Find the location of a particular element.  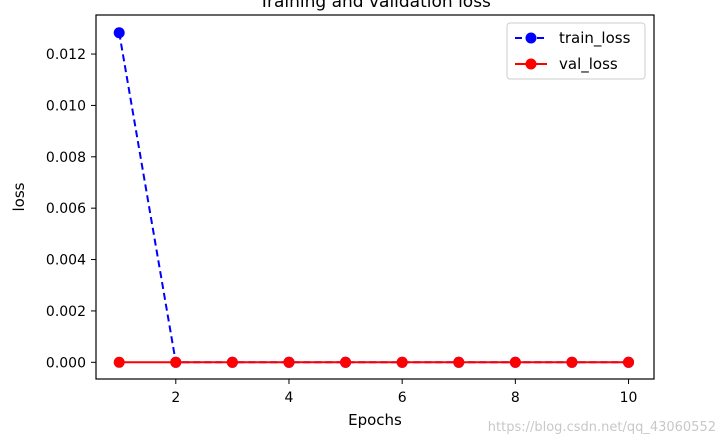

y-tick-label: 0.002 is located at coordinates (66, 312).